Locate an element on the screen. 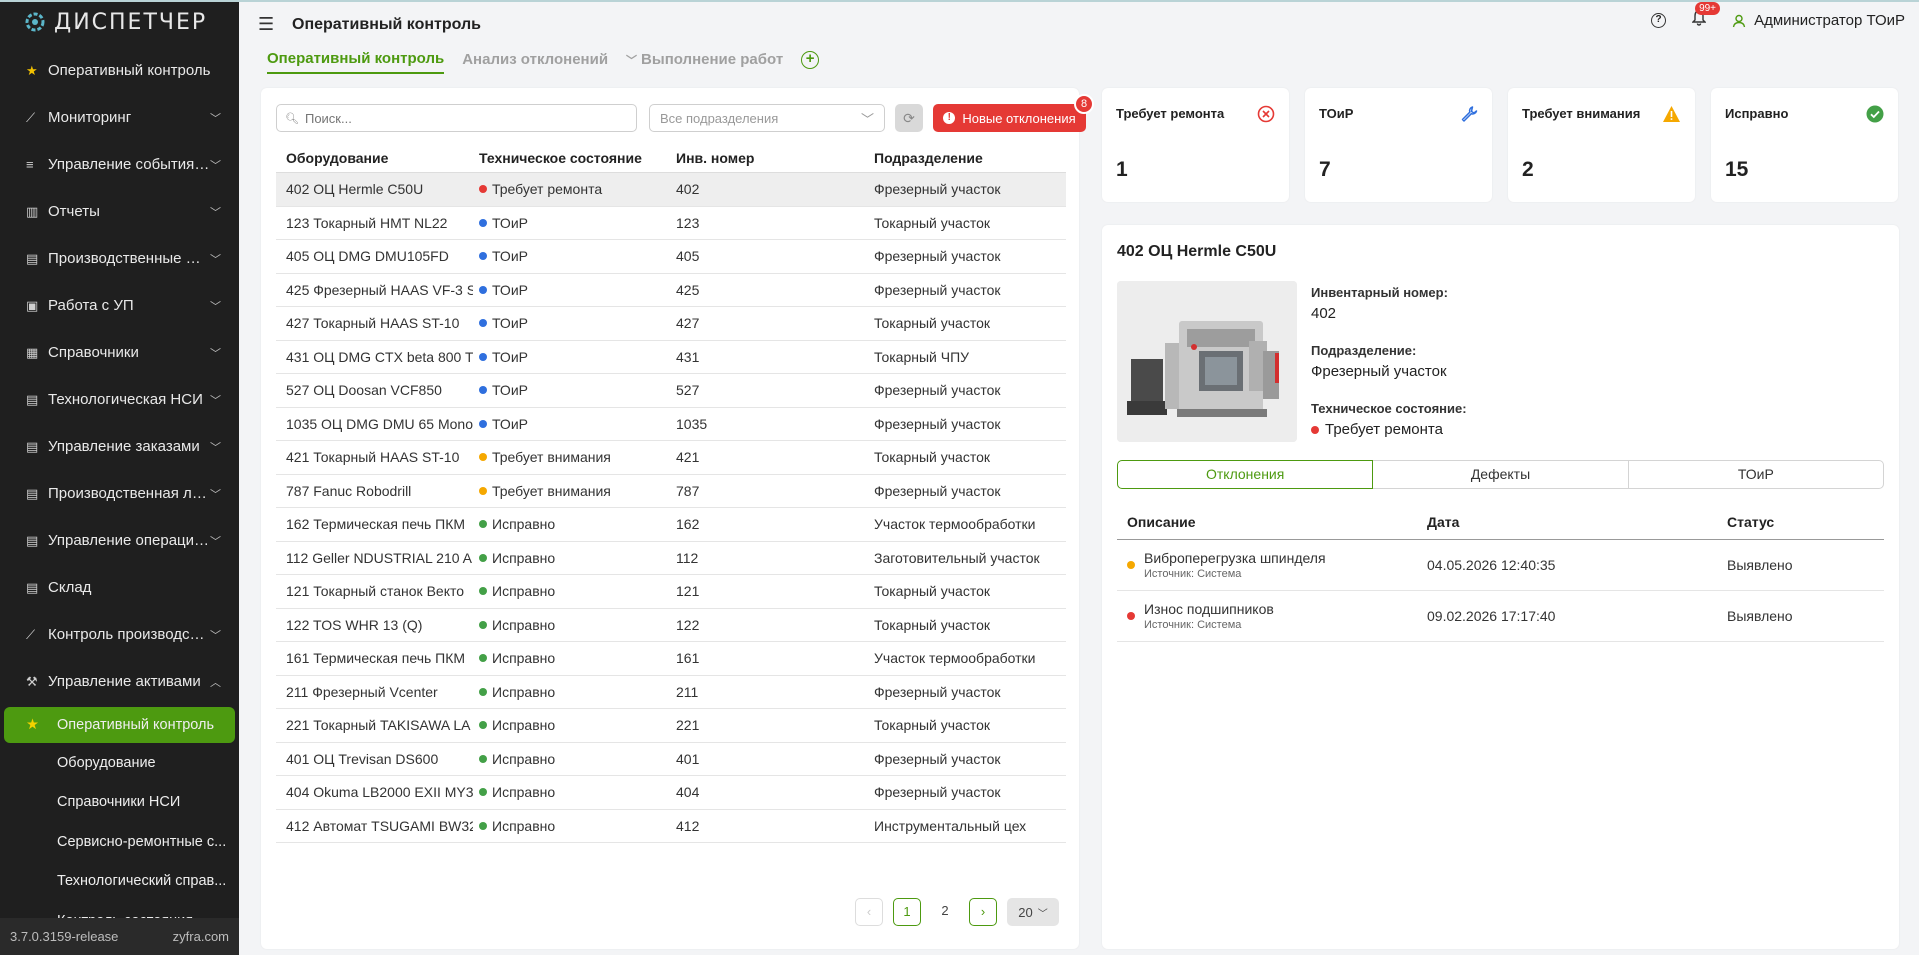  column-header-status: Статус is located at coordinates (1751, 521).